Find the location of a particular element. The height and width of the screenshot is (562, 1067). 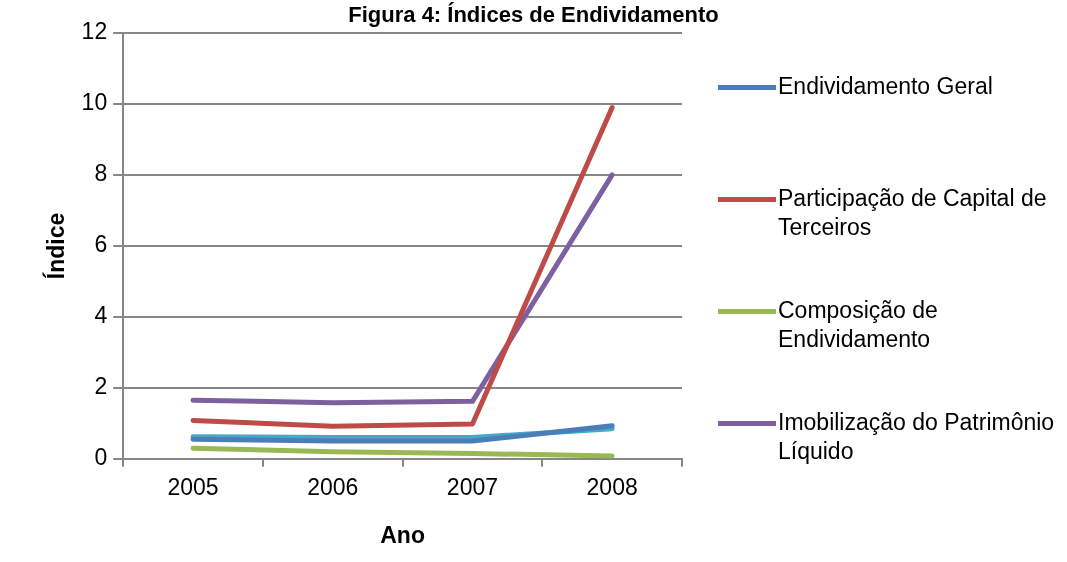

x-tick-label: 2005 is located at coordinates (193, 486).